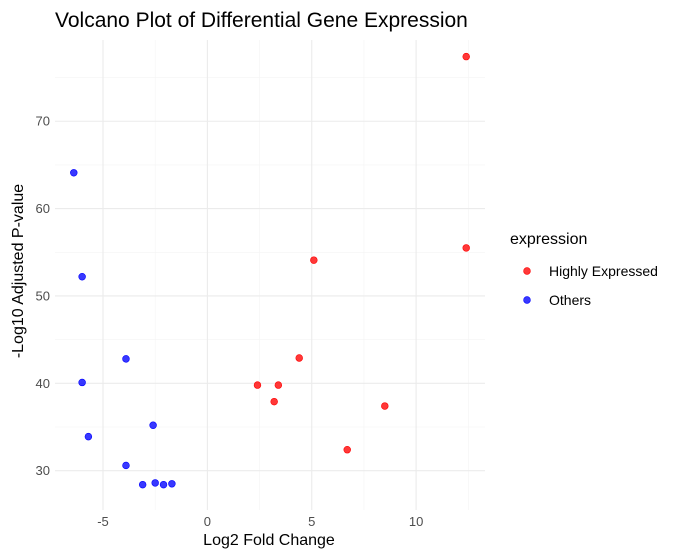  Describe the element at coordinates (527, 300) in the screenshot. I see `legend-key-others` at that location.